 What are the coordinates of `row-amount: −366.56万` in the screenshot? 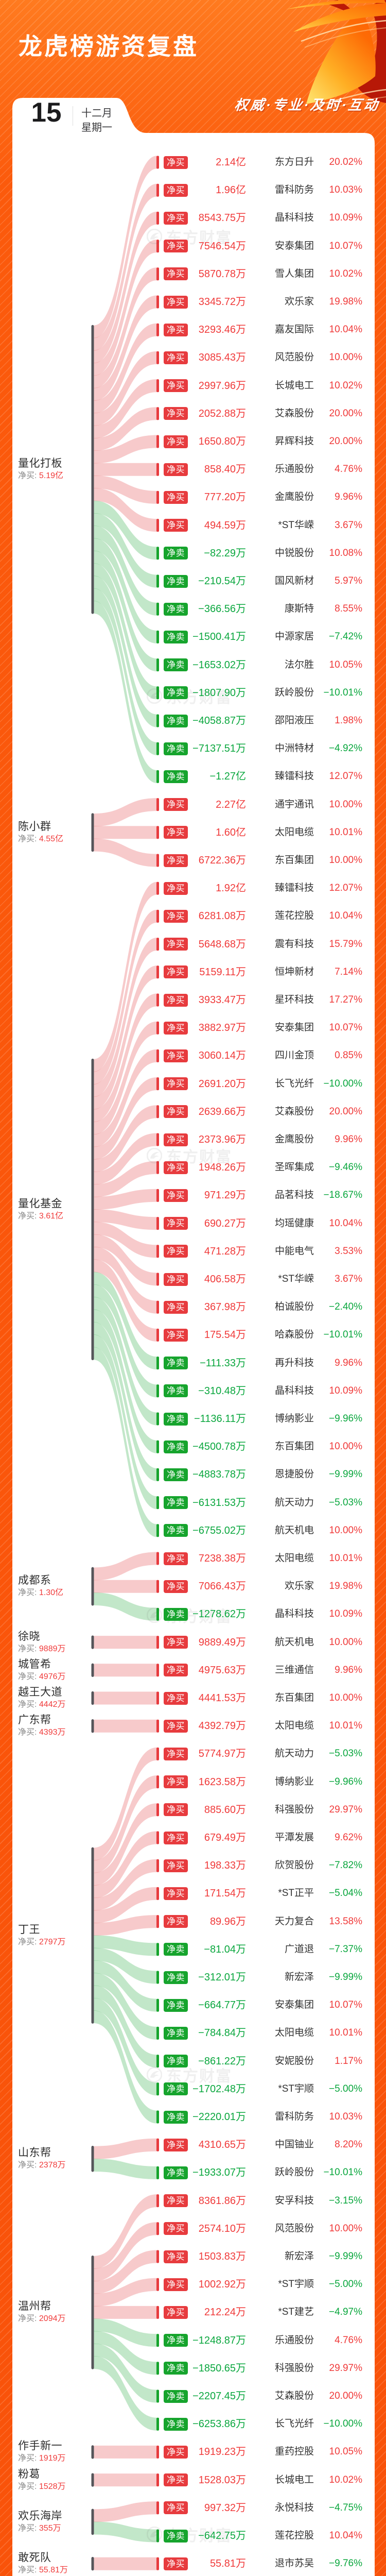 It's located at (222, 609).